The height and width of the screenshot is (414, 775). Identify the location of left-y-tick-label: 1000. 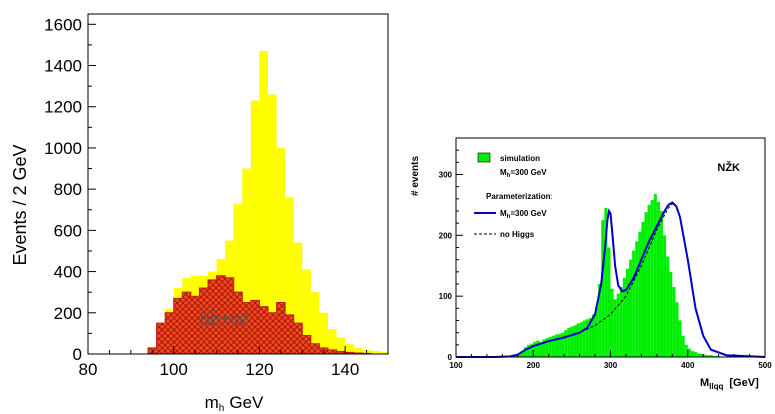
(63, 148).